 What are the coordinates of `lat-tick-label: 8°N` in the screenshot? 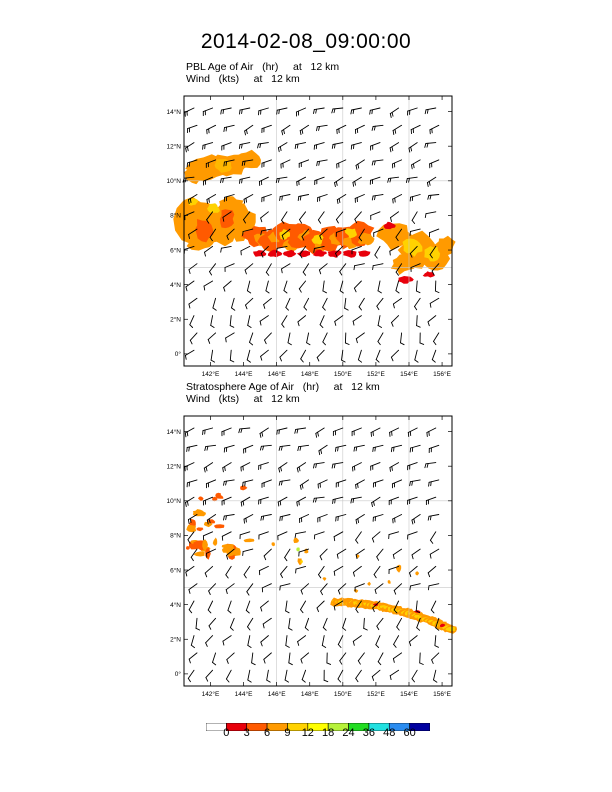 It's located at (175, 216).